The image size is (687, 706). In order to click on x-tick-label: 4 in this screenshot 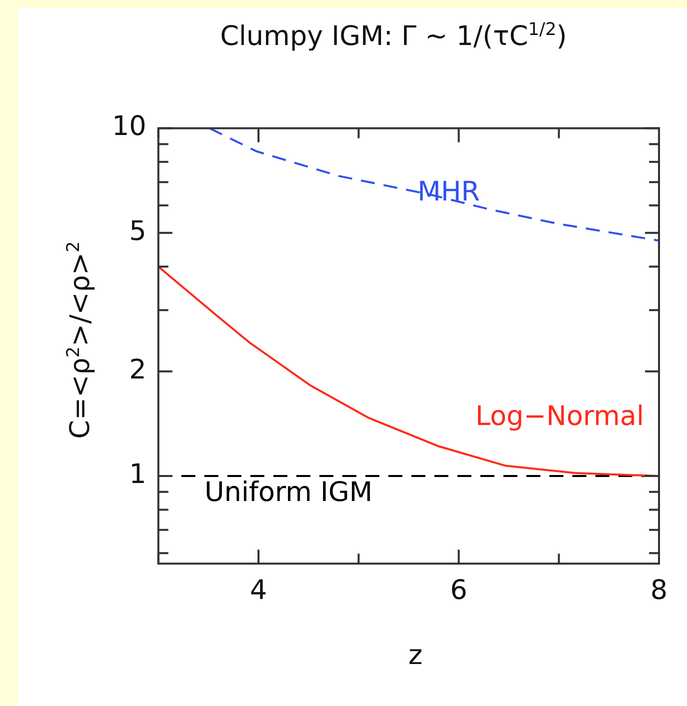, I will do `click(259, 590)`.